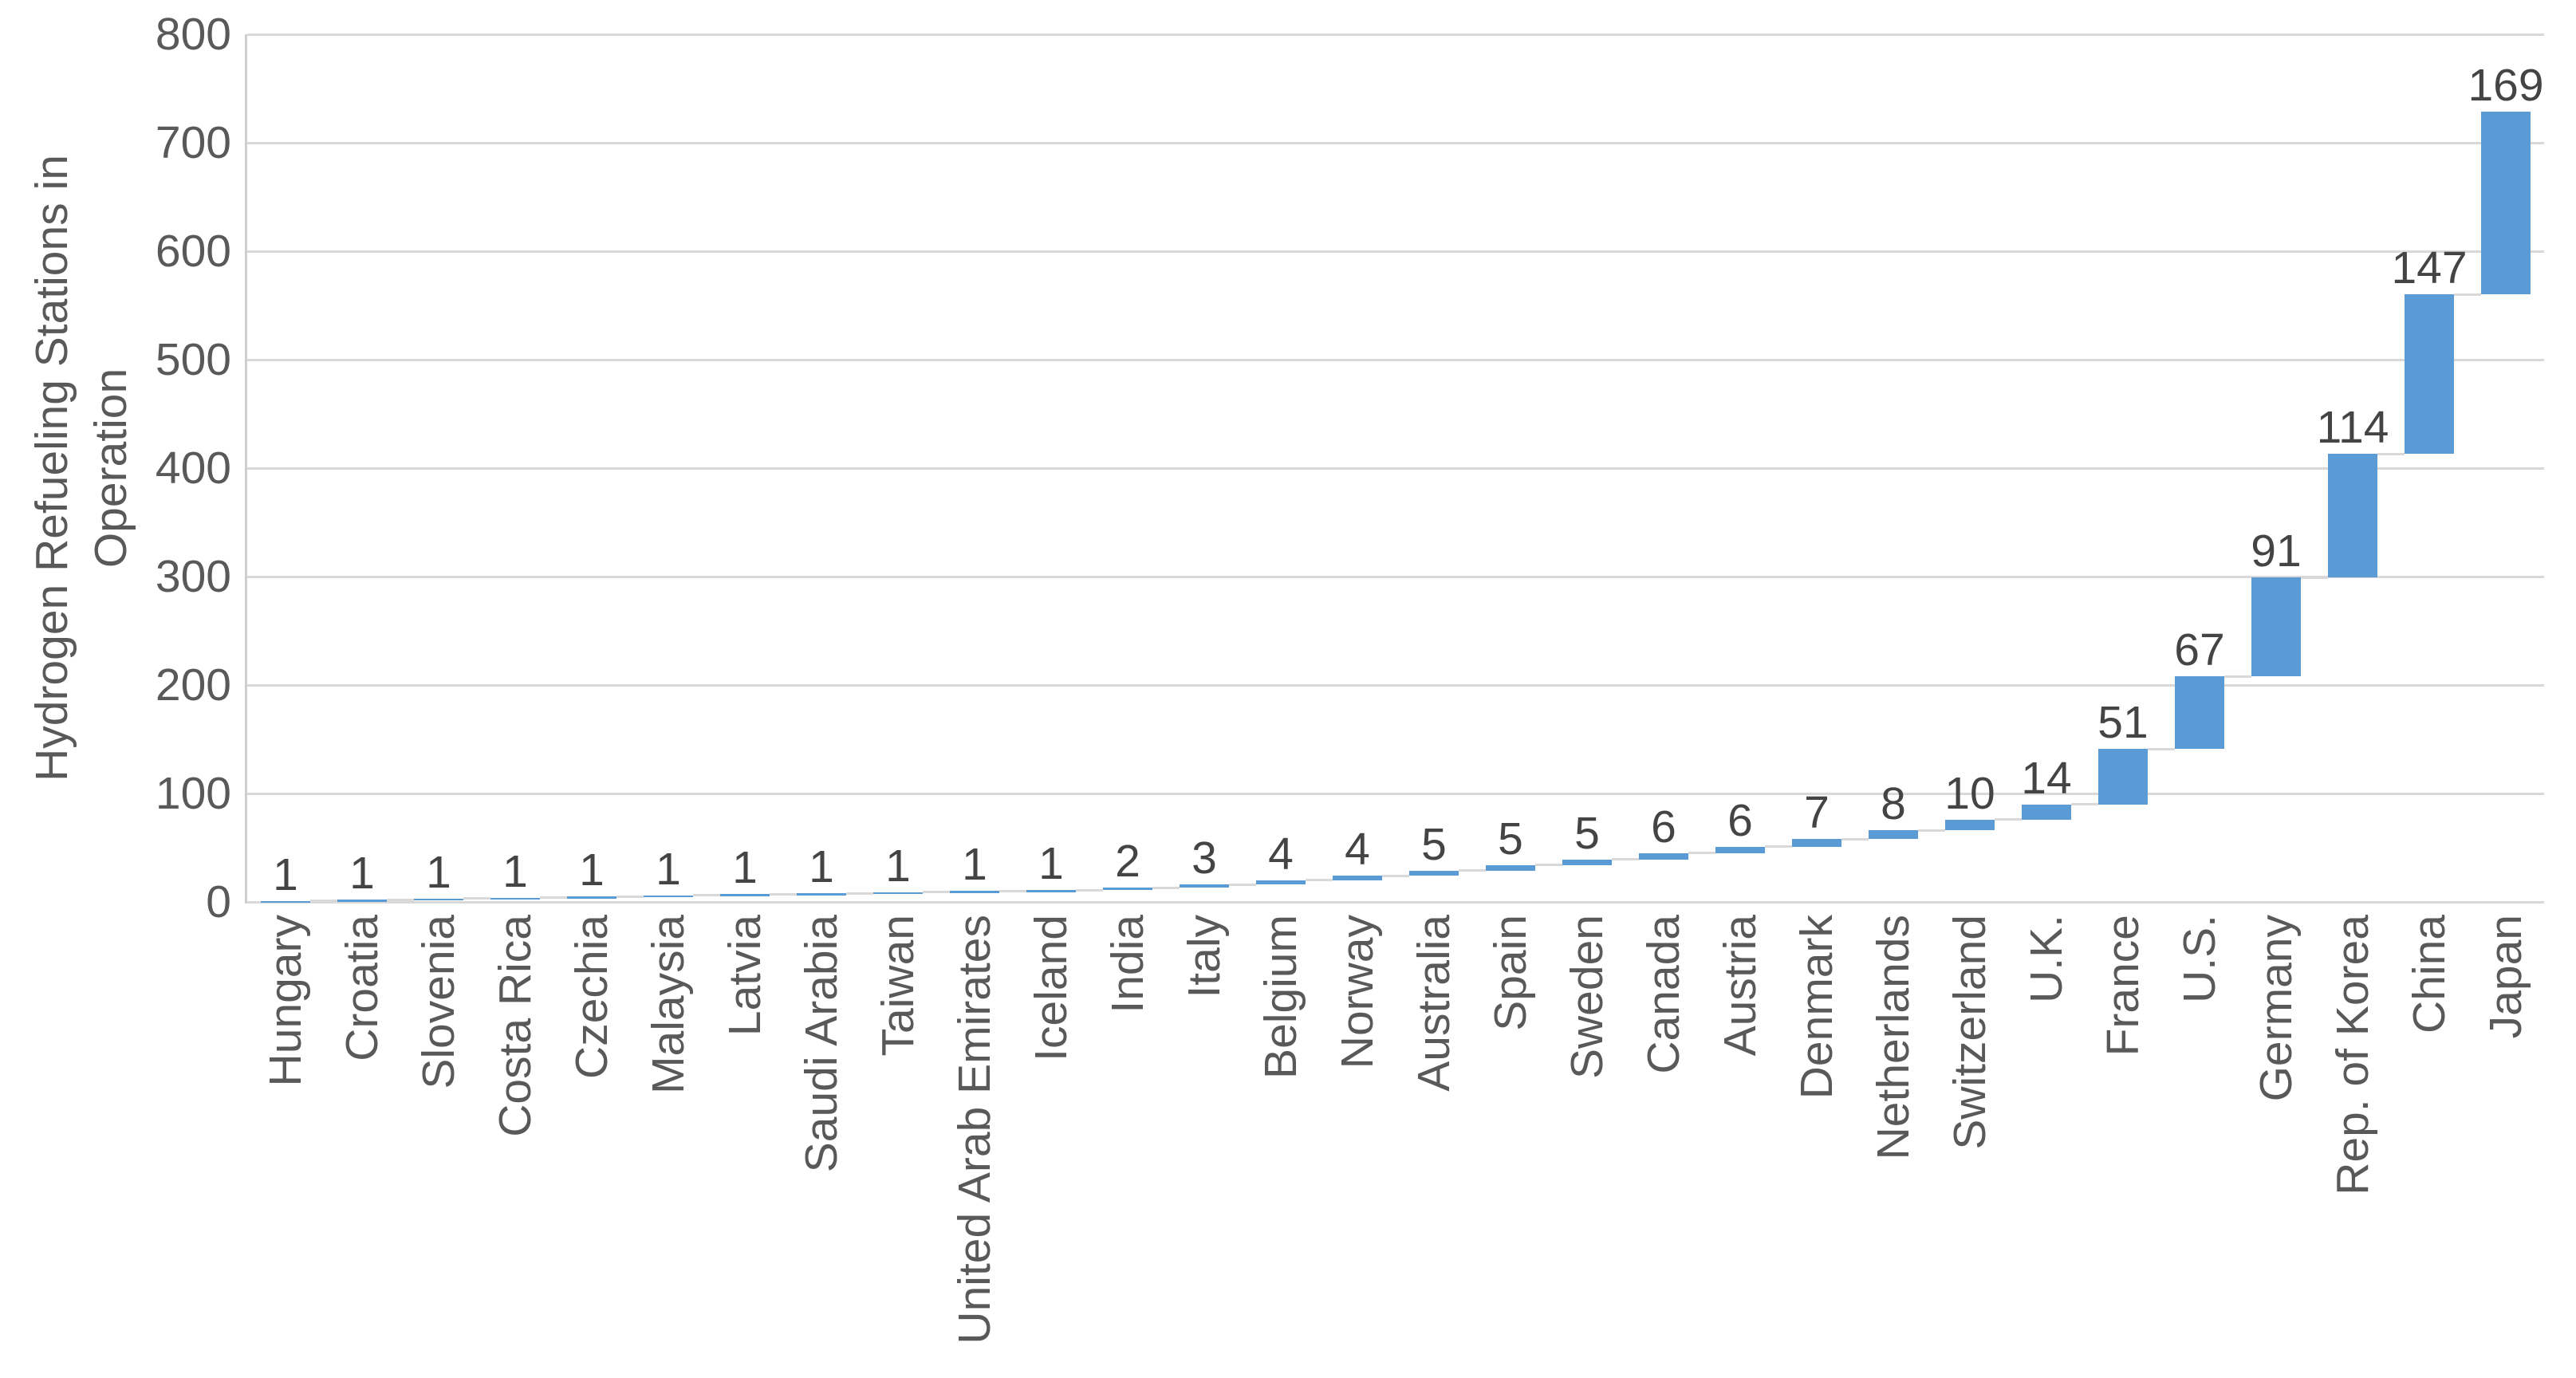 This screenshot has height=1378, width=2576. Describe the element at coordinates (1510, 838) in the screenshot. I see `bar-data-label: 5` at that location.